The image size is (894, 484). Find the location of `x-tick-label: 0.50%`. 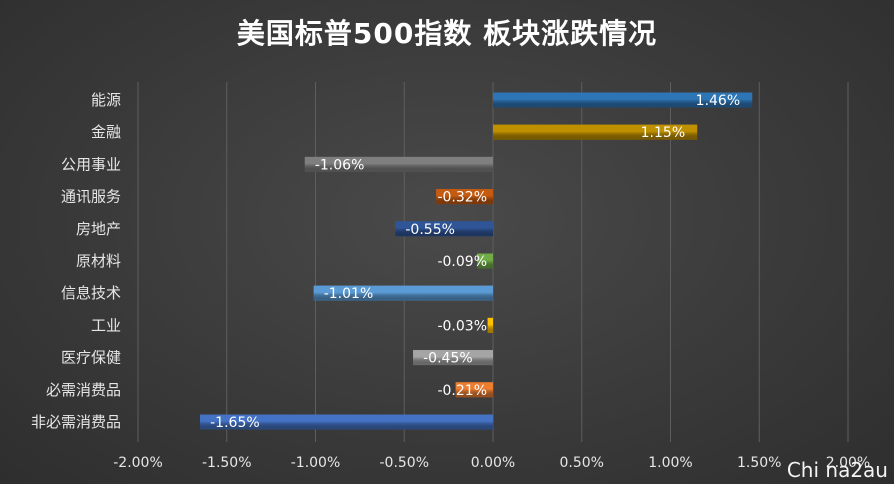

x-tick-label: 0.50% is located at coordinates (582, 463).